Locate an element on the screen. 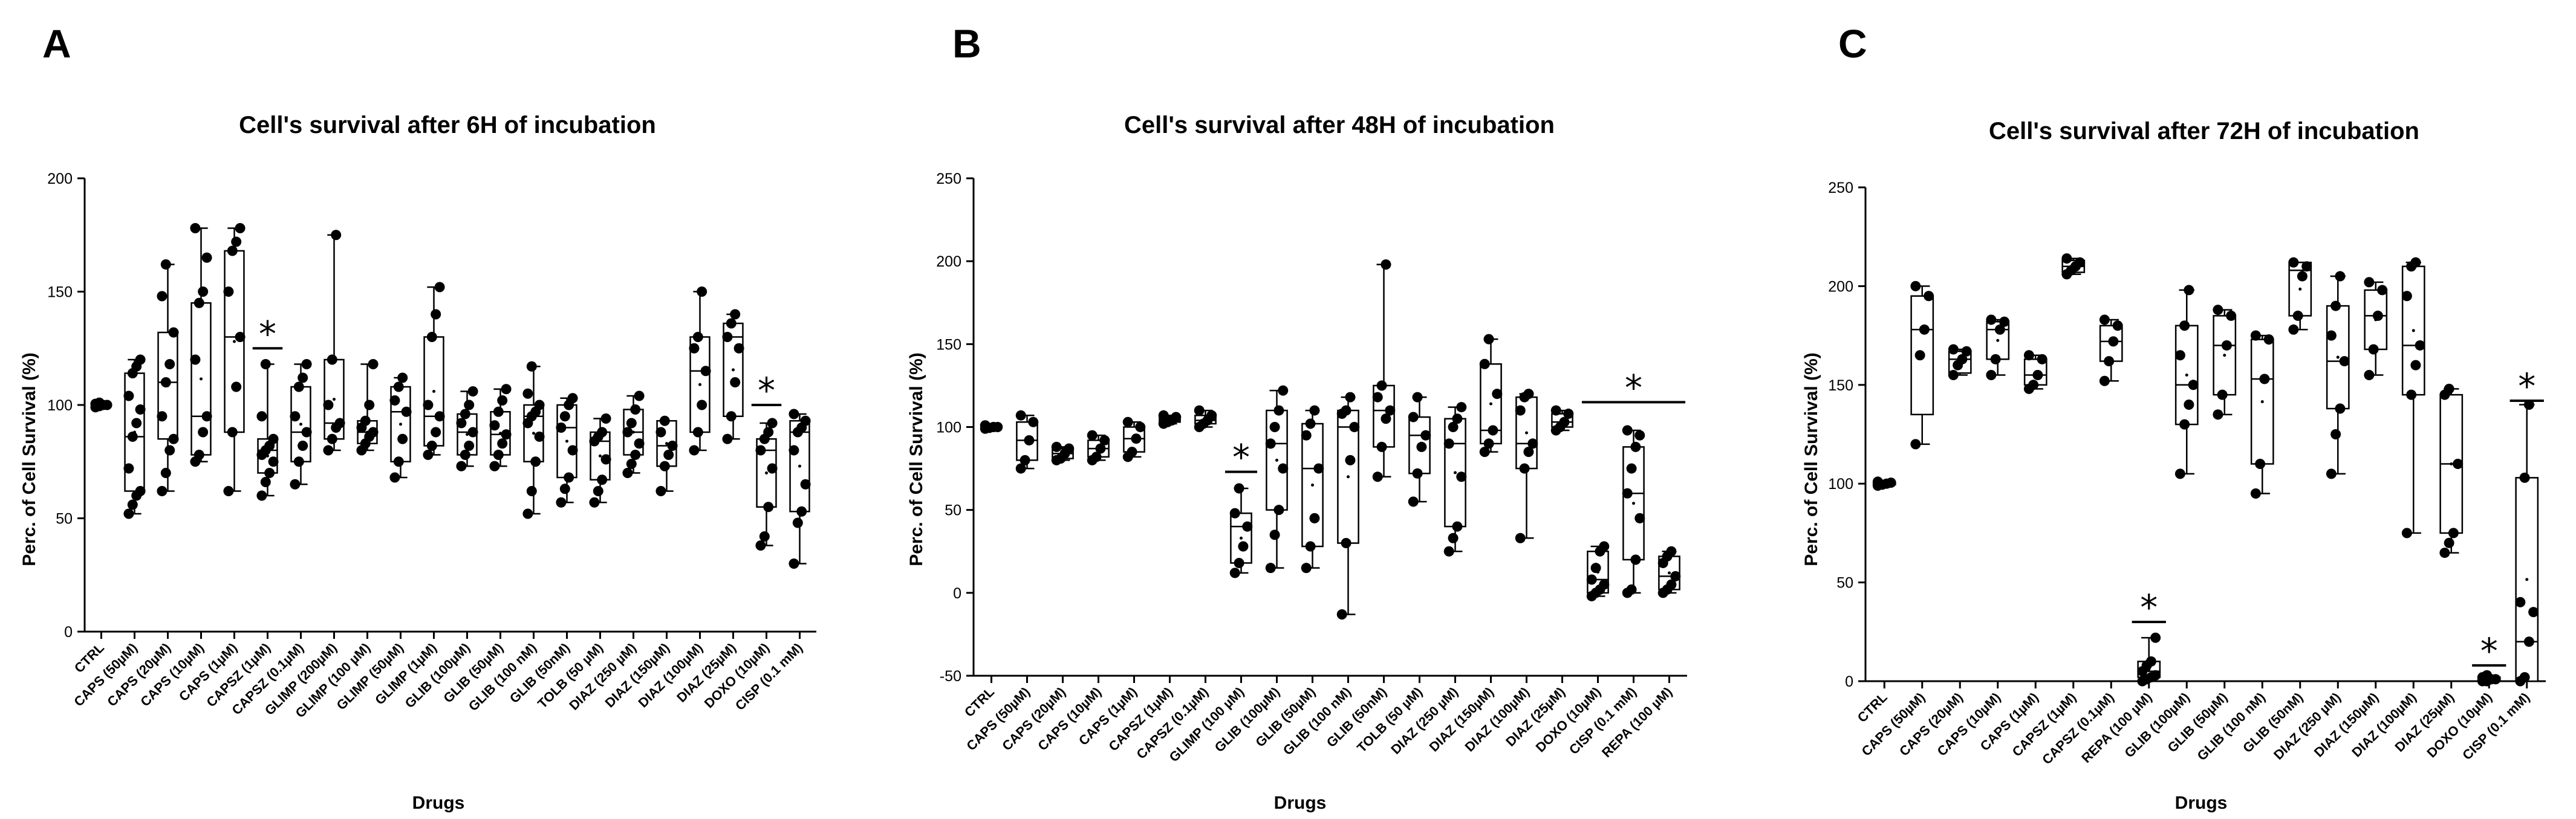  y-tick-label-c: 50 is located at coordinates (1844, 583).